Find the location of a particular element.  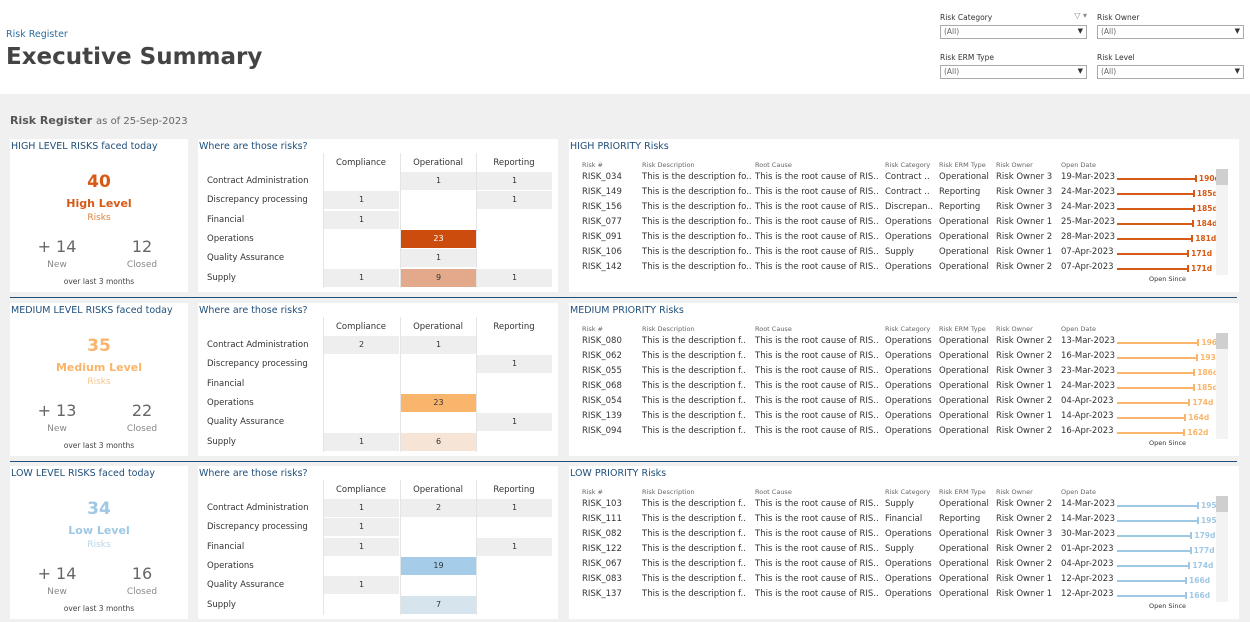

open-days-label: 171d is located at coordinates (1202, 253).